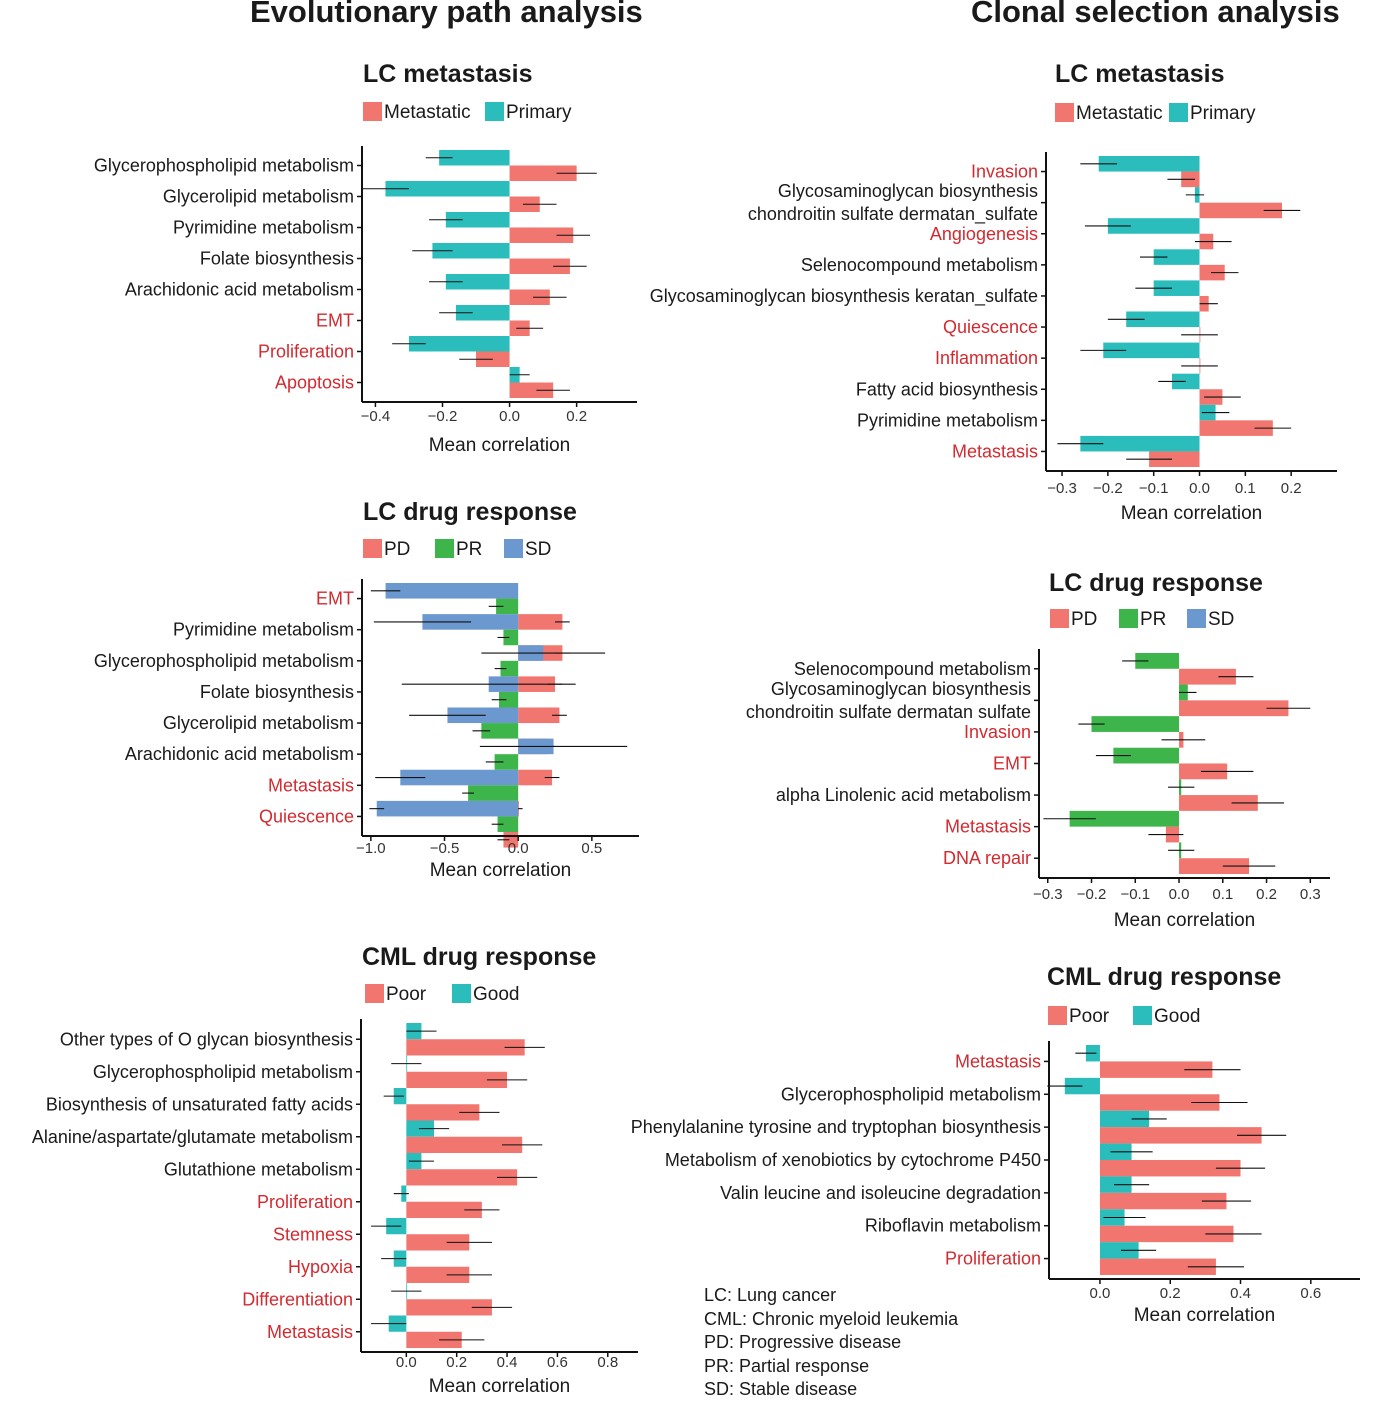 This screenshot has height=1424, width=1381. Describe the element at coordinates (314, 383) in the screenshot. I see `category-label: Apoptosis` at that location.